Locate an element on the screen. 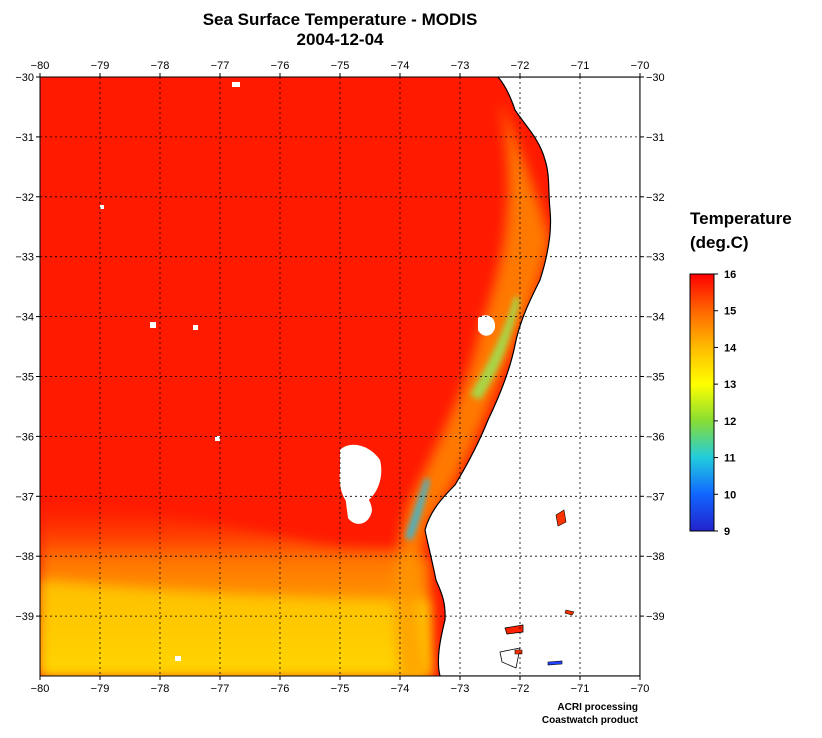 The width and height of the screenshot is (822, 738). legend-title-line2: (deg.C) is located at coordinates (719, 242).